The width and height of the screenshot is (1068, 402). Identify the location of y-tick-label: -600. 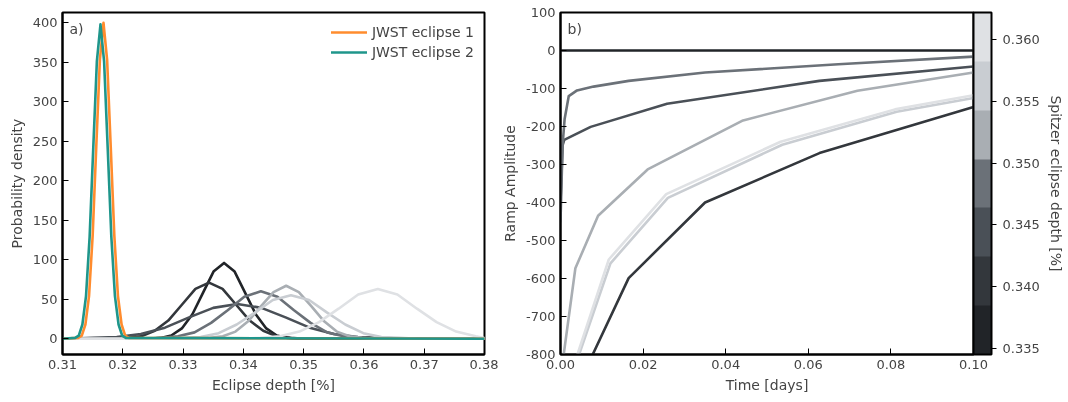
(541, 278).